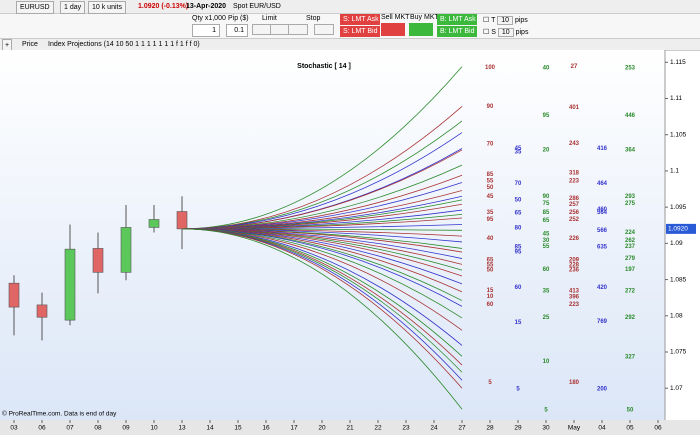 The height and width of the screenshot is (435, 700). What do you see at coordinates (350, 7) in the screenshot?
I see `toolbar` at bounding box center [350, 7].